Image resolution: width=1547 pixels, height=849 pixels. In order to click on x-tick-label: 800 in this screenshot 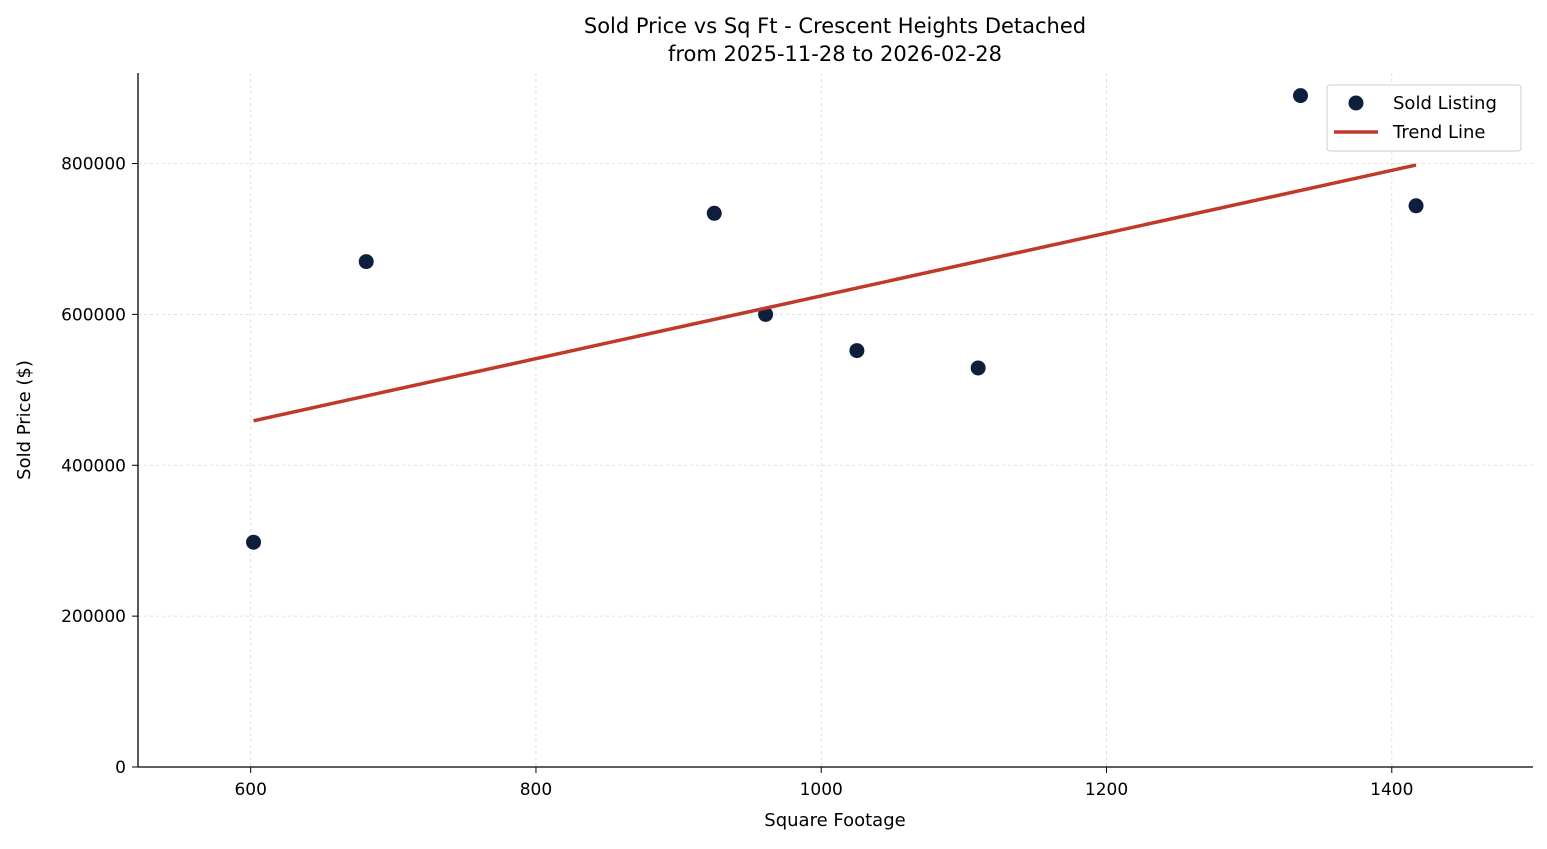, I will do `click(536, 790)`.